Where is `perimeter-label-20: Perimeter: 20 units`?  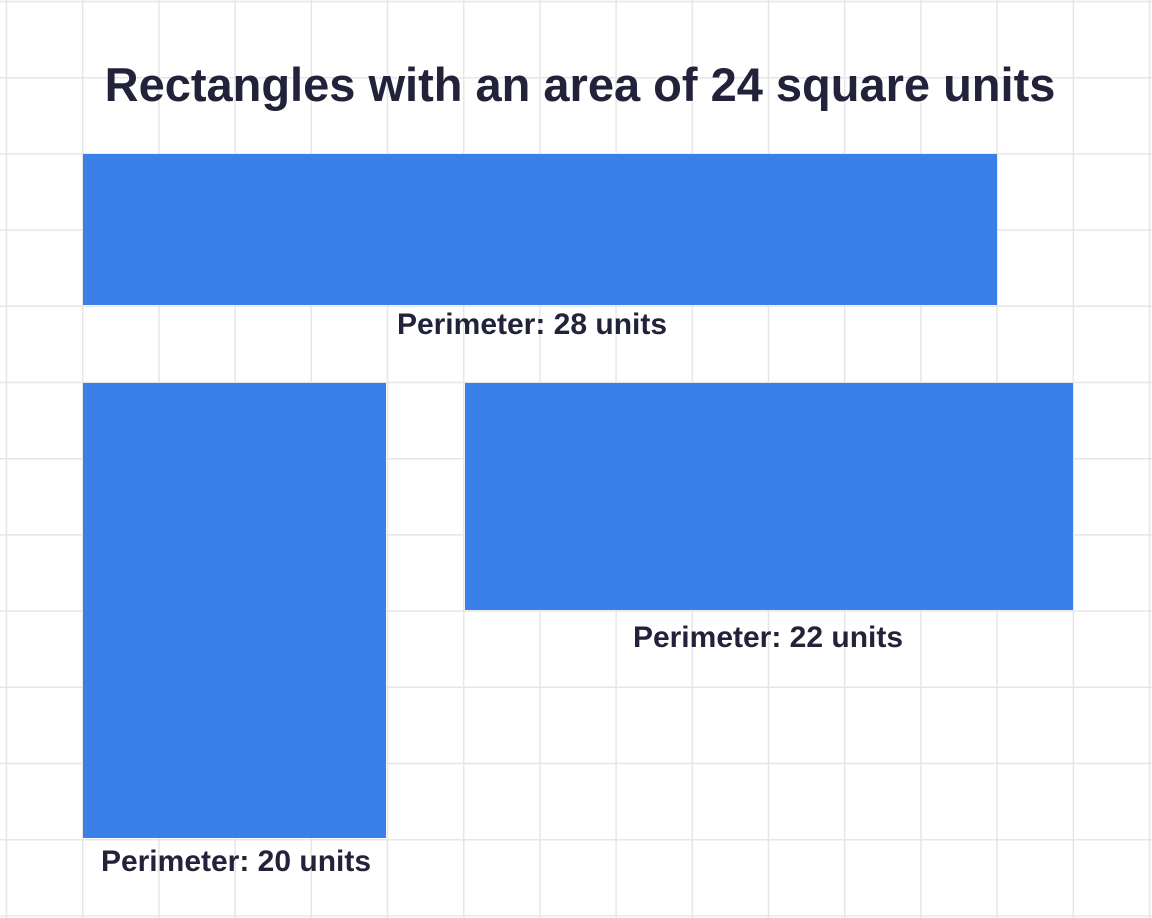 perimeter-label-20: Perimeter: 20 units is located at coordinates (236, 861).